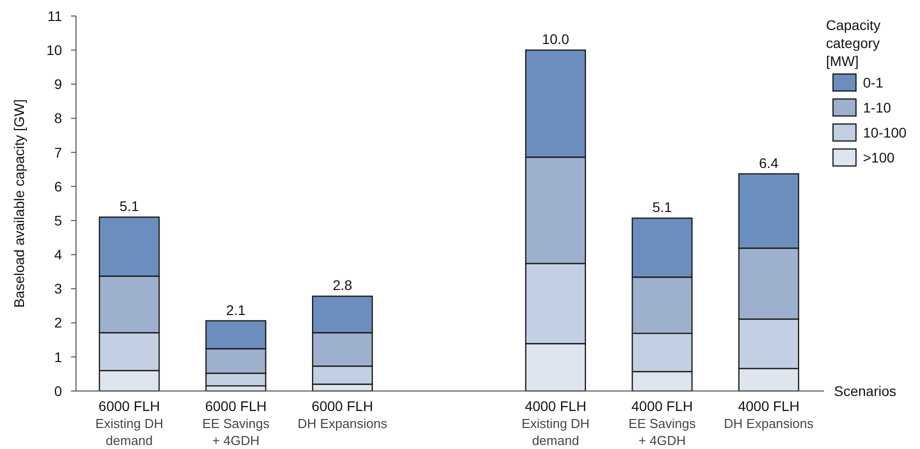 The width and height of the screenshot is (920, 449). Describe the element at coordinates (58, 356) in the screenshot. I see `y-tick-label: 1` at that location.